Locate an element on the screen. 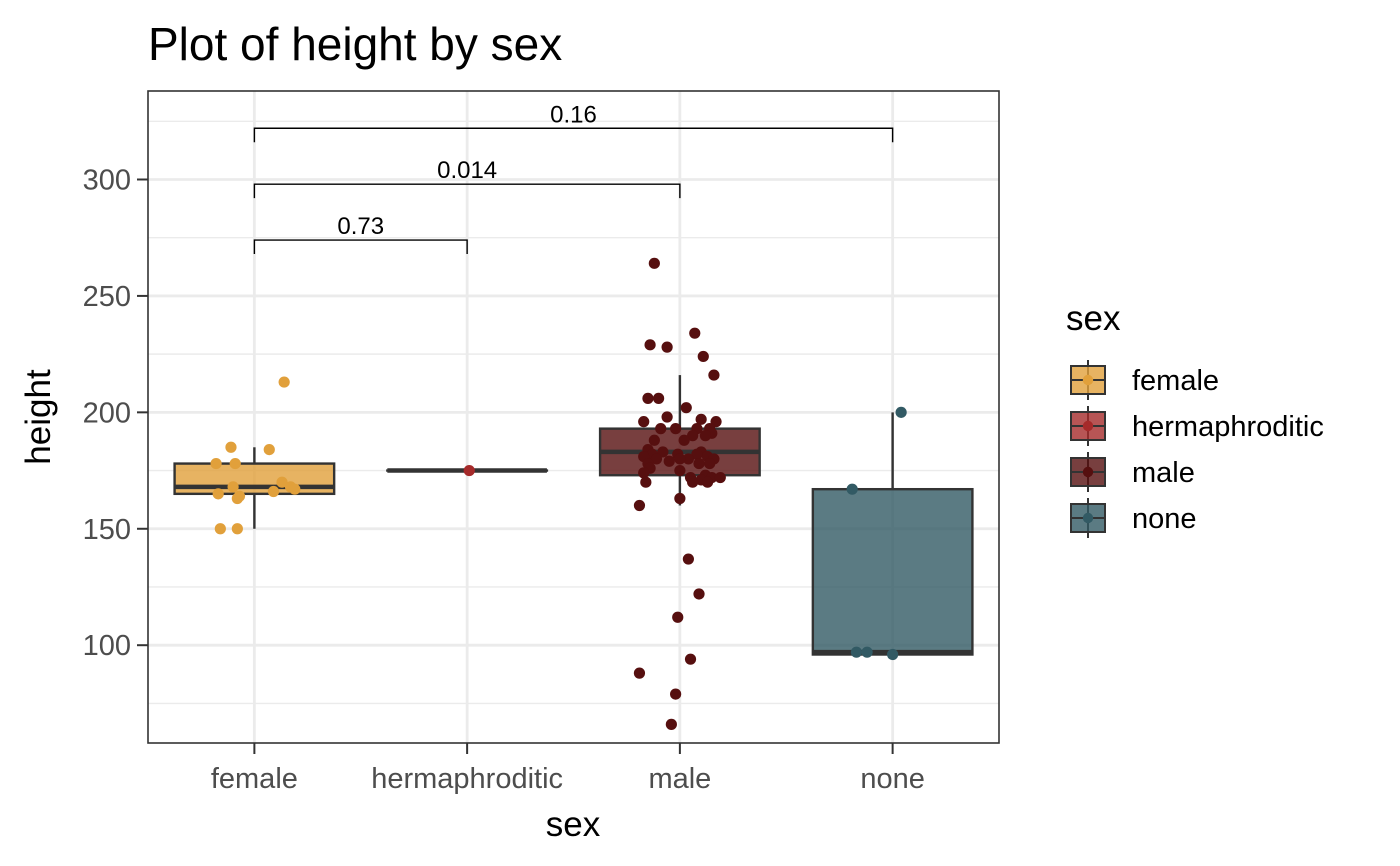  legend-item-none: none is located at coordinates (1133, 518).